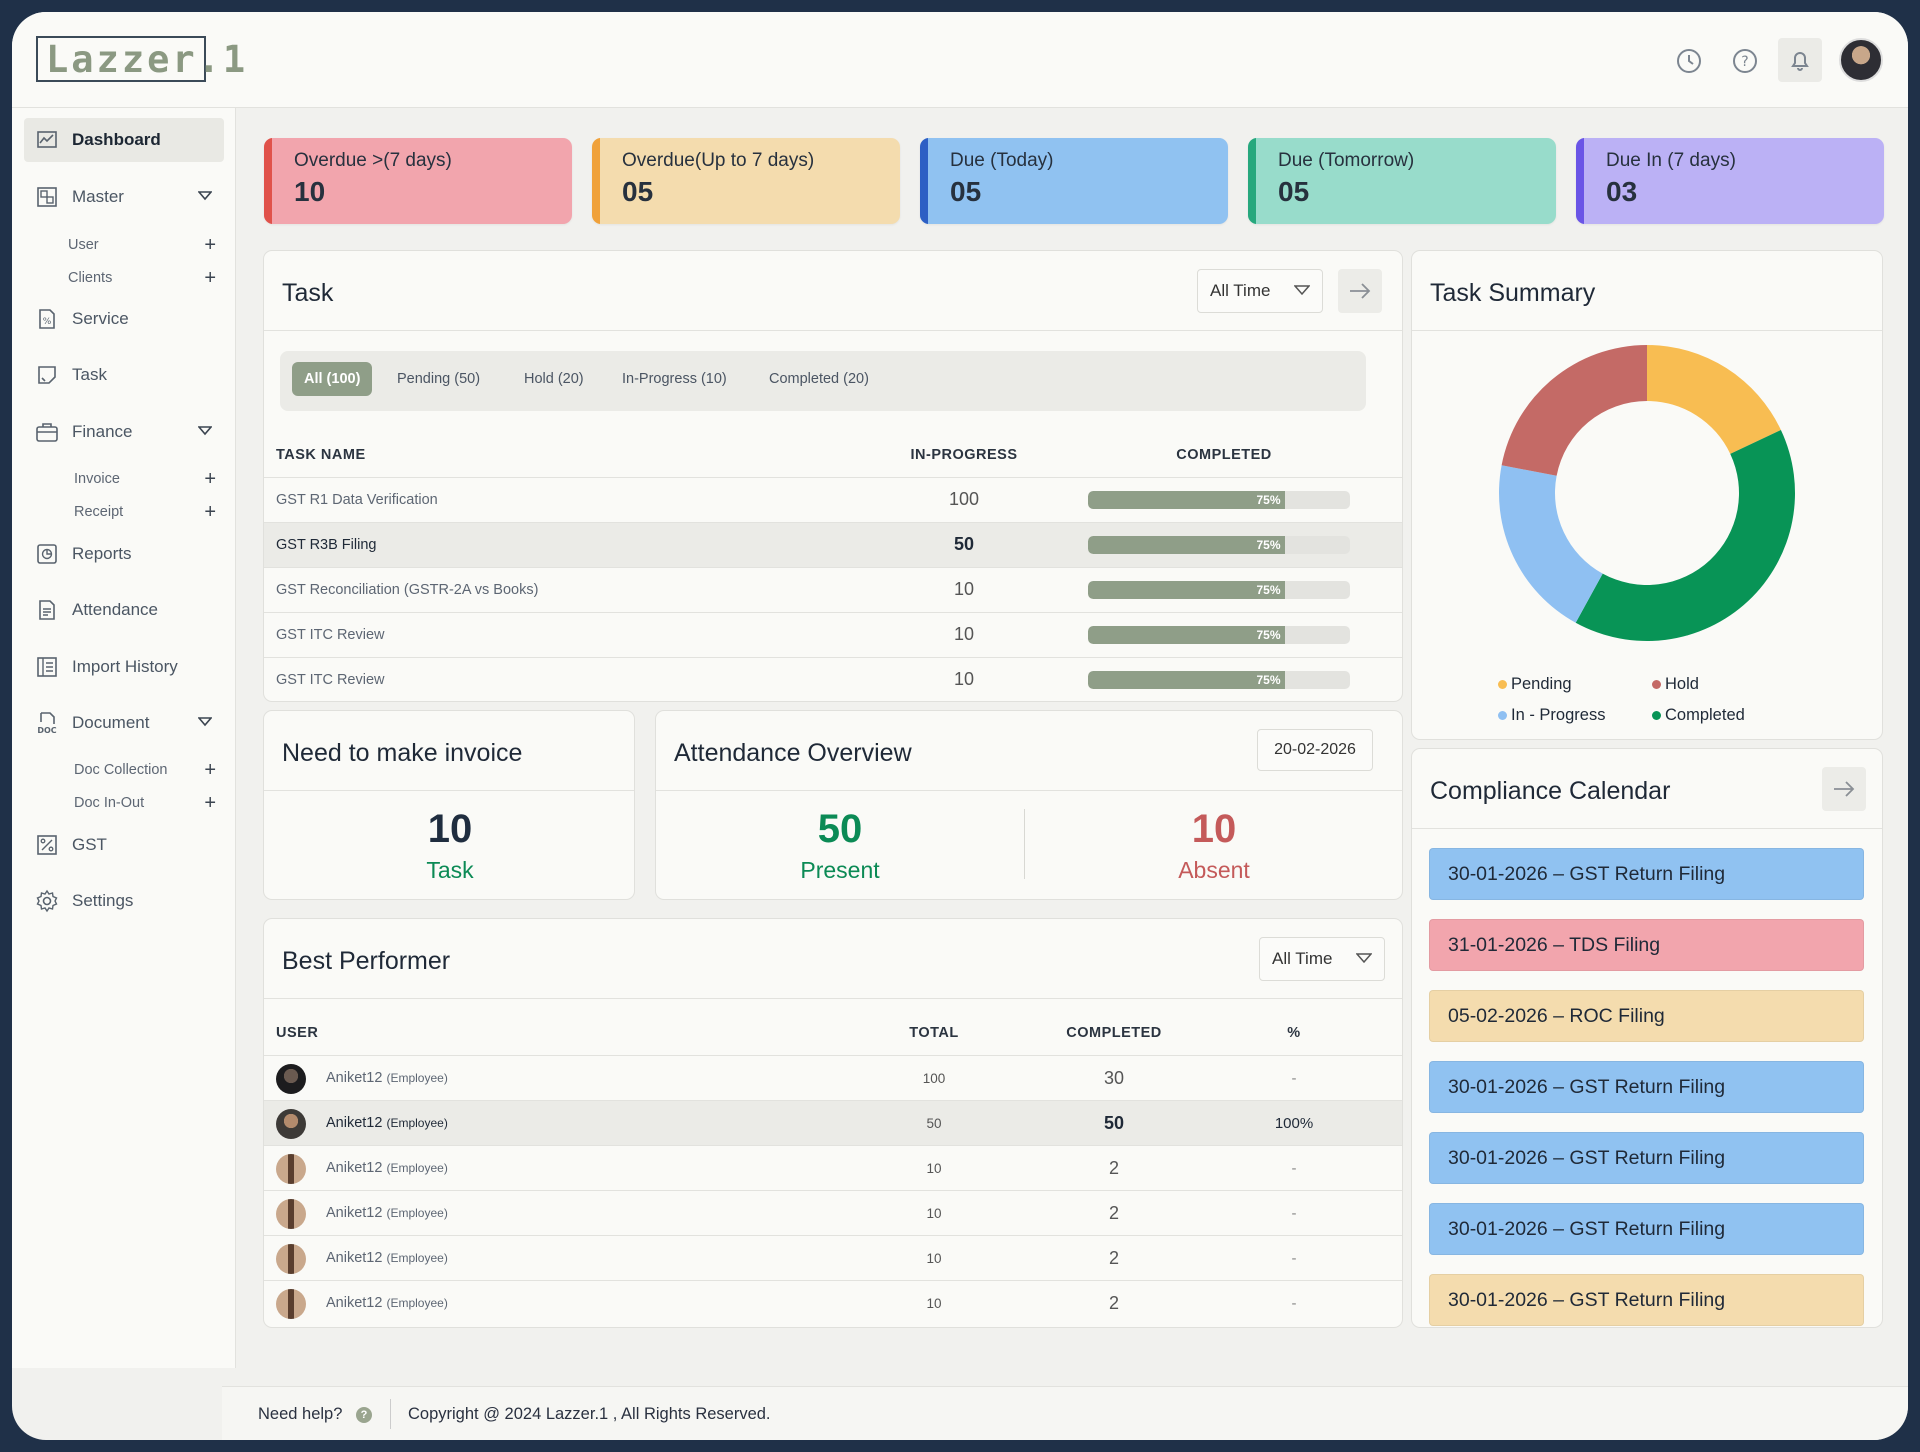  I want to click on progress-fill: 75%, so click(1186, 680).